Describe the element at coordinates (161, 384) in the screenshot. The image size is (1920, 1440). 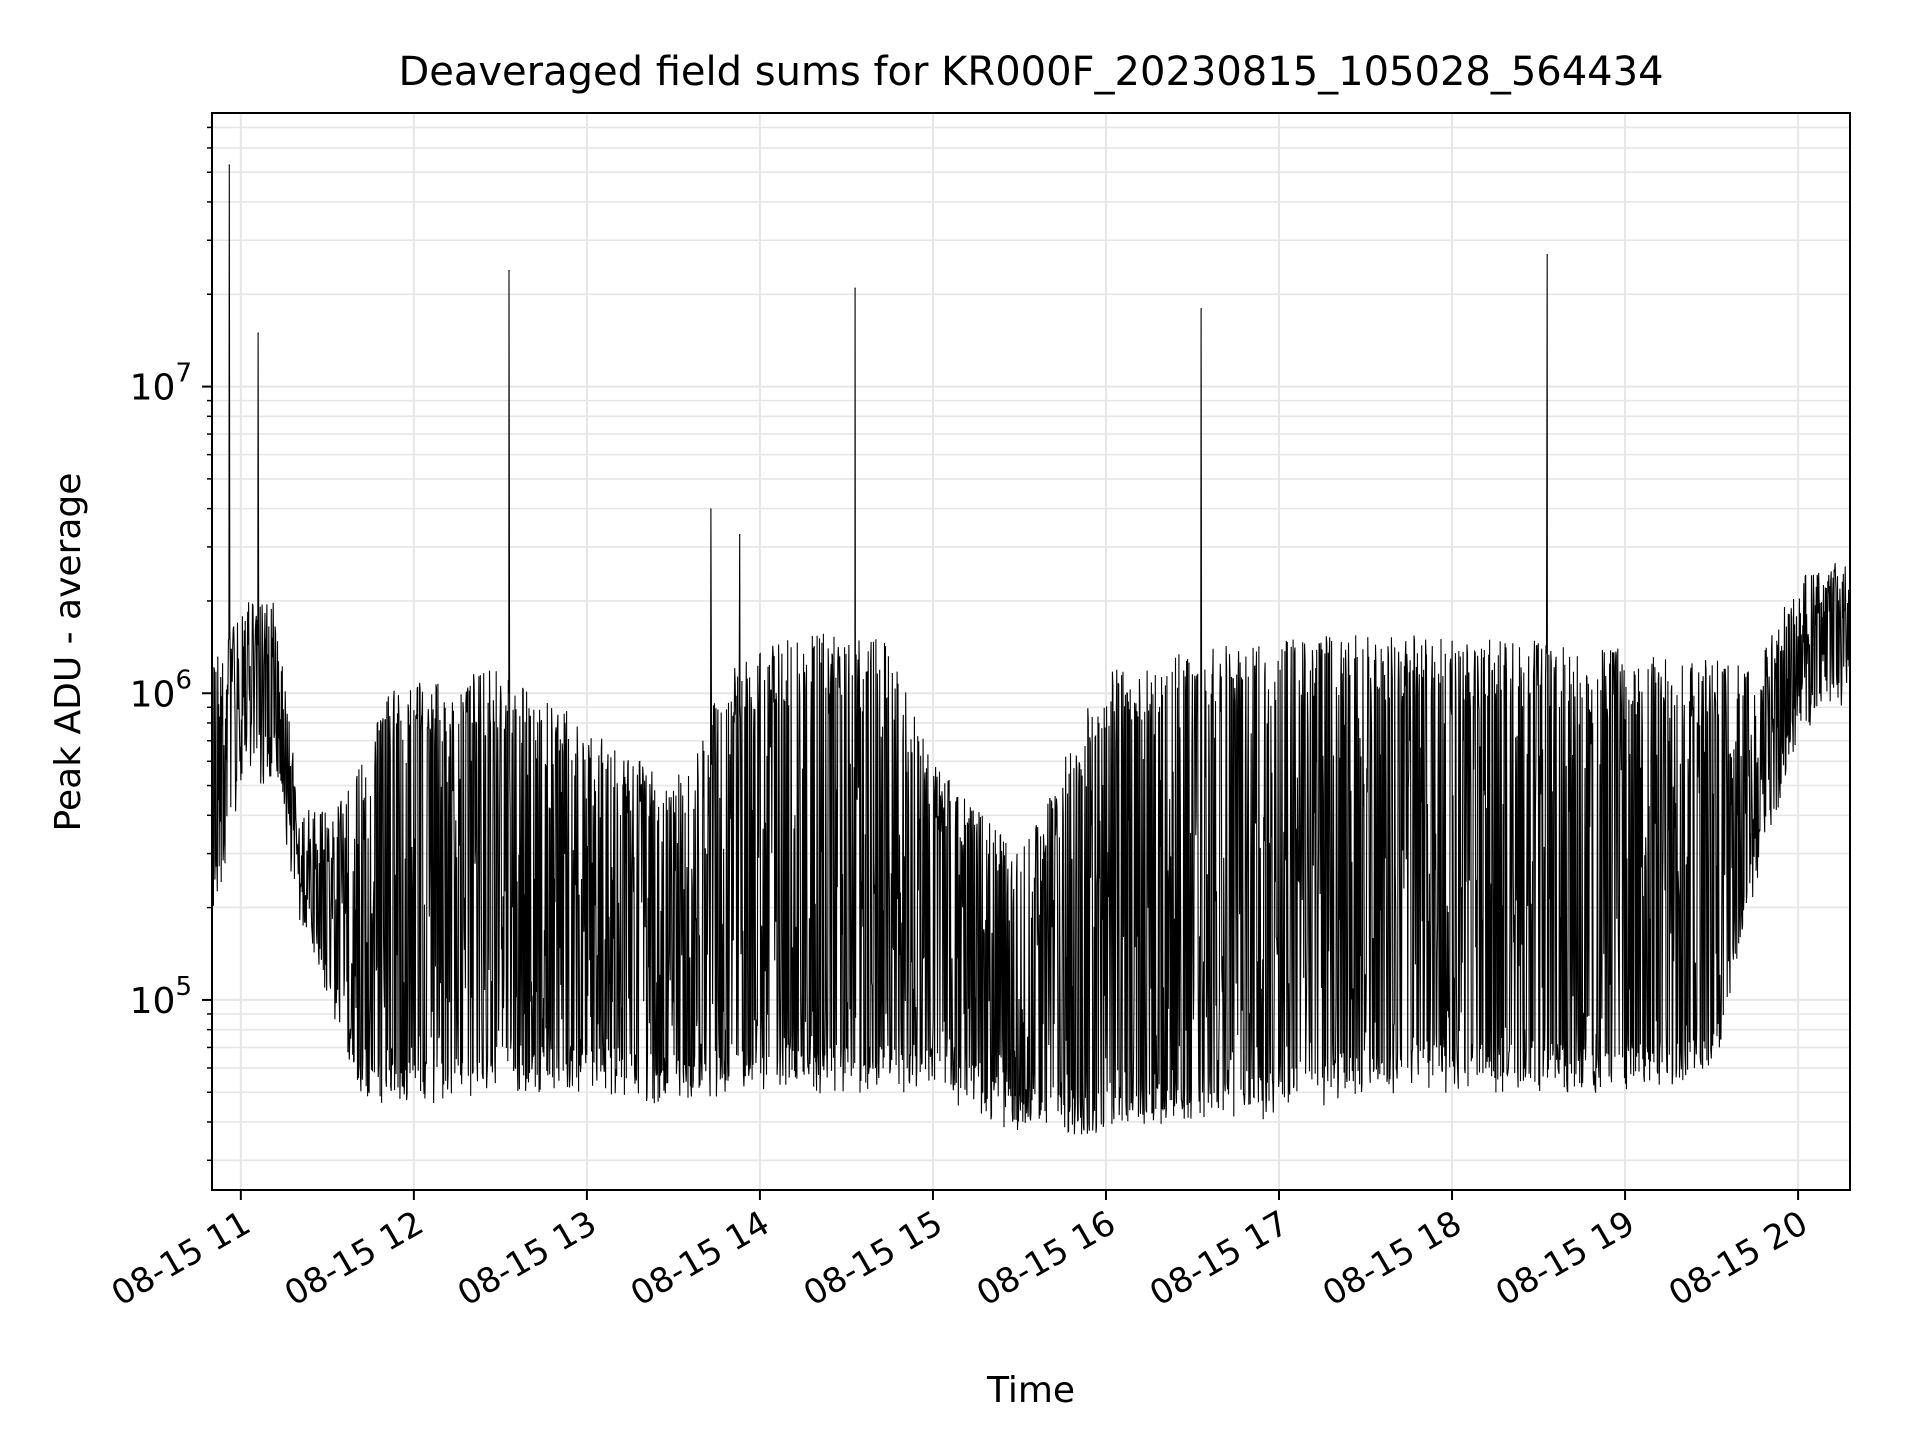
I see `y-tick-label: 10⁷` at that location.